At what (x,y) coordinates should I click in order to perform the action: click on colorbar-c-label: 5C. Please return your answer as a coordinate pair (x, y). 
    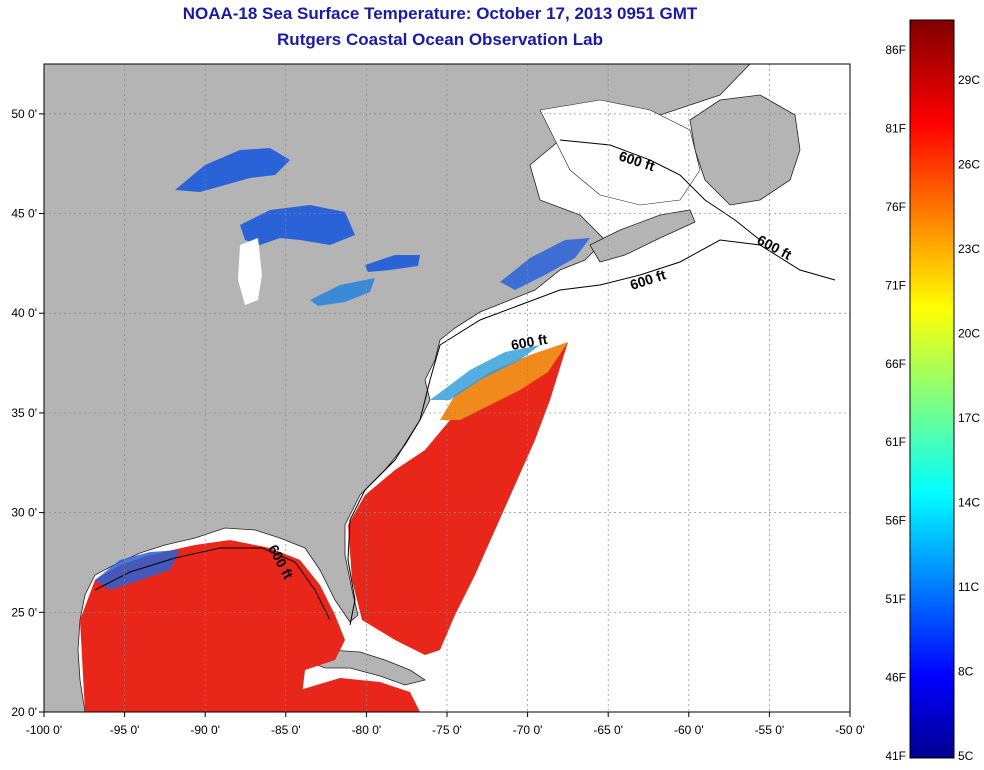
    Looking at the image, I should click on (966, 756).